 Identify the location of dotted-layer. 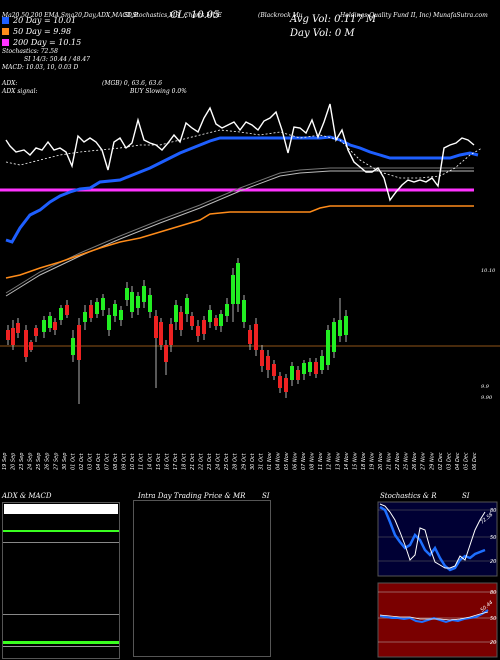
(244, 154).